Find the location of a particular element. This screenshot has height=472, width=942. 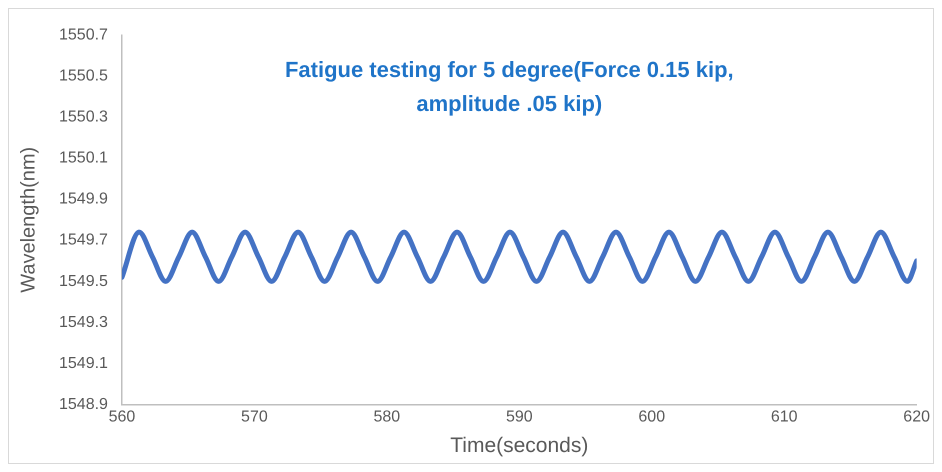

y-tick-label: 1550.3 is located at coordinates (83, 117).